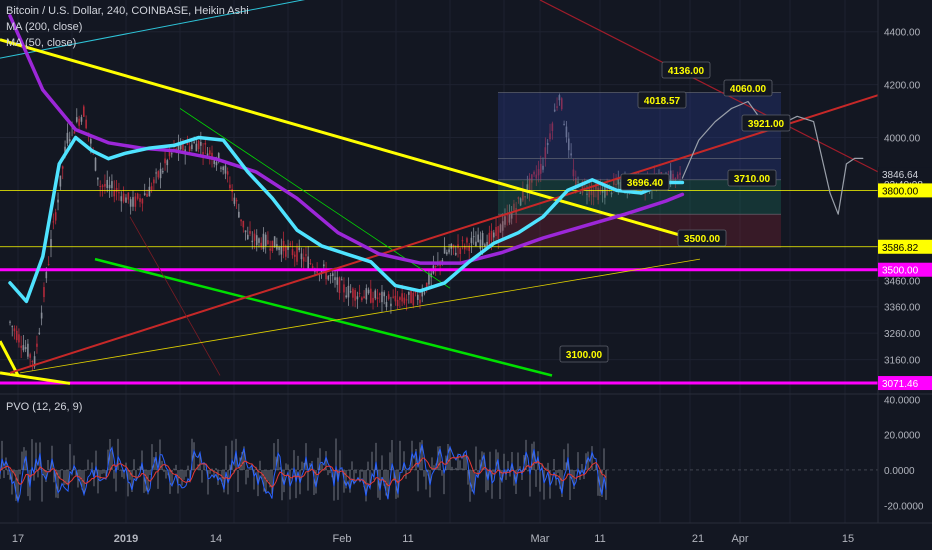 The width and height of the screenshot is (932, 550). I want to click on projection-box-red, so click(639, 230).